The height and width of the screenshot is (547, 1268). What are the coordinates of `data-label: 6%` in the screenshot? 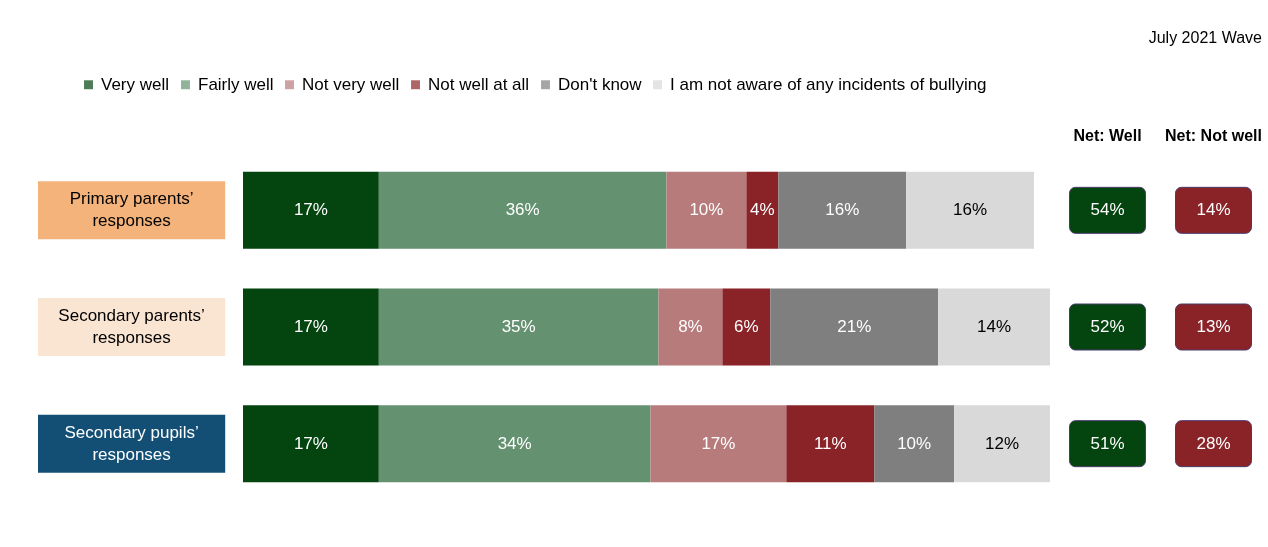 It's located at (746, 326).